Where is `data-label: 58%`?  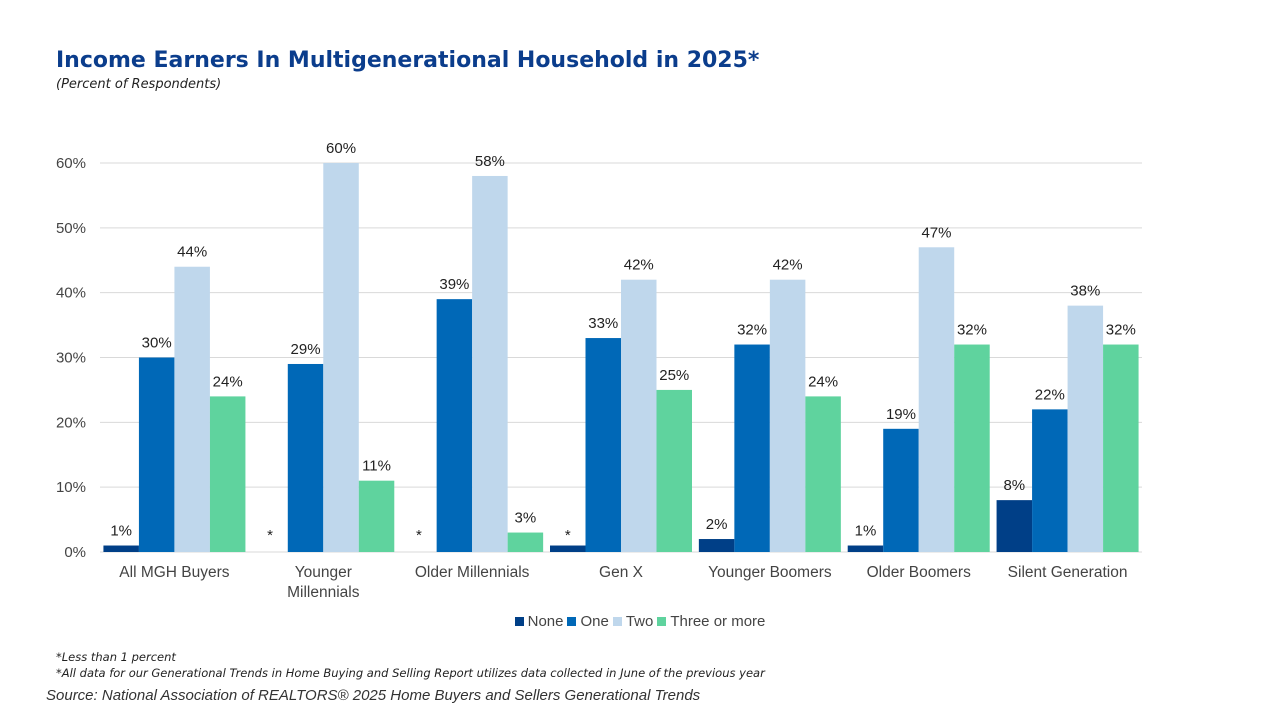
data-label: 58% is located at coordinates (490, 161).